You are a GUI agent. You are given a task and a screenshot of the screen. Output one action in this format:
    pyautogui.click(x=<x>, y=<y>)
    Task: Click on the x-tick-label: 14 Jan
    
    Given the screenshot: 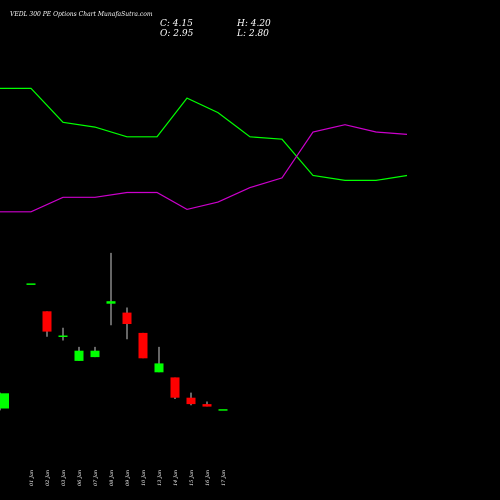 What is the action you would take?
    pyautogui.click(x=176, y=478)
    